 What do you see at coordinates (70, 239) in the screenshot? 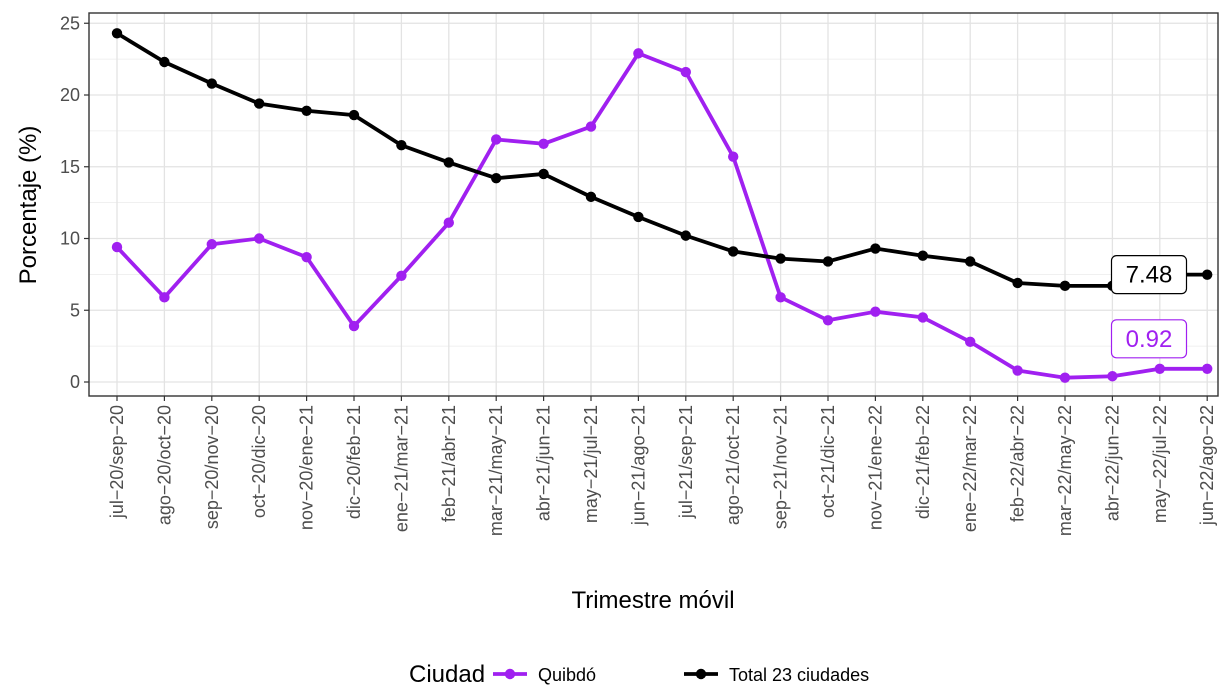
I see `y-tick-label: 10` at bounding box center [70, 239].